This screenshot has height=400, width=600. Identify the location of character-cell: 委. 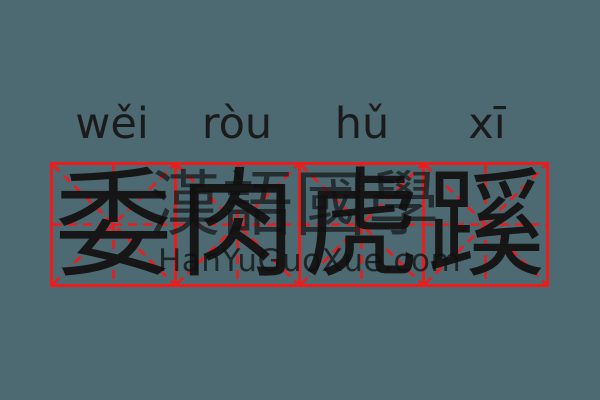
(113, 224).